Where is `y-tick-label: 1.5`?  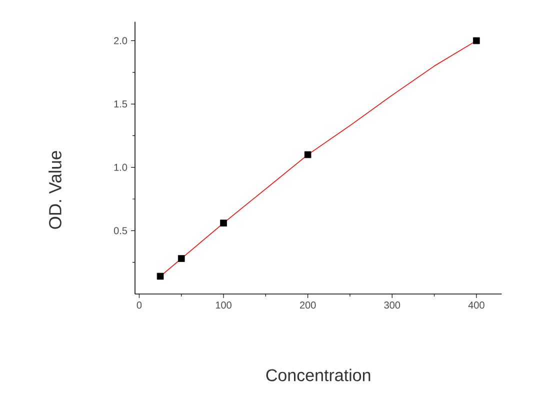
y-tick-label: 1.5 is located at coordinates (121, 104).